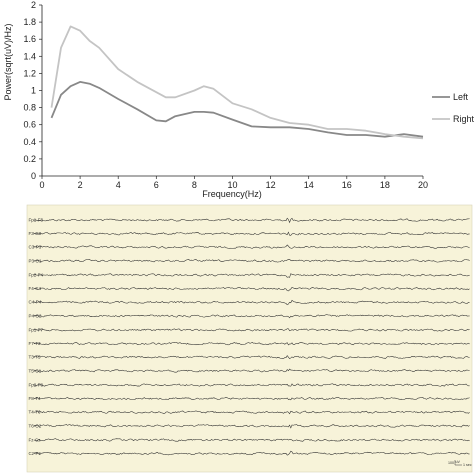 This screenshot has height=474, width=474. Describe the element at coordinates (451, 463) in the screenshot. I see `scale-amplitude: 100` at that location.